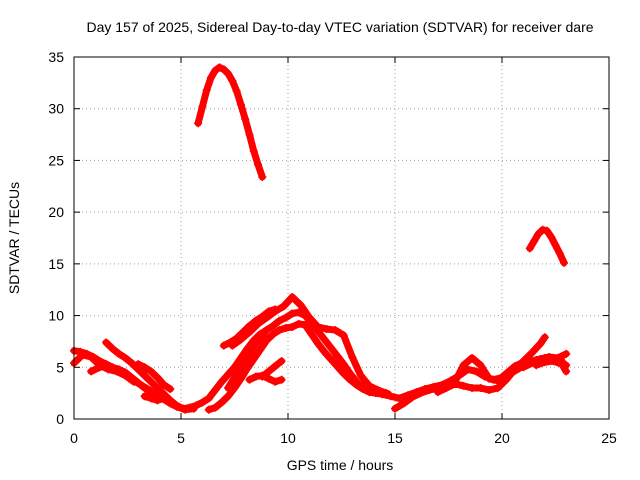 This screenshot has height=480, width=640. Describe the element at coordinates (609, 438) in the screenshot. I see `x-tick-label: 25` at that location.